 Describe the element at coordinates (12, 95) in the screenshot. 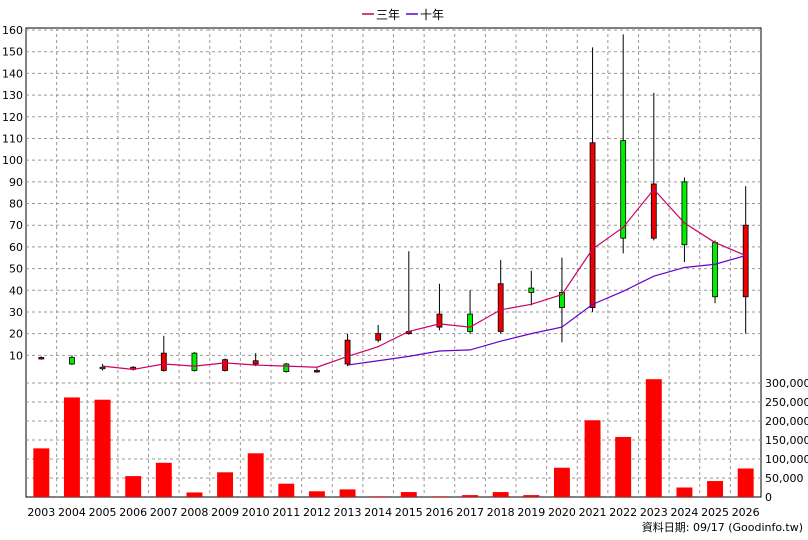

I see `price-tick-label: 130` at that location.